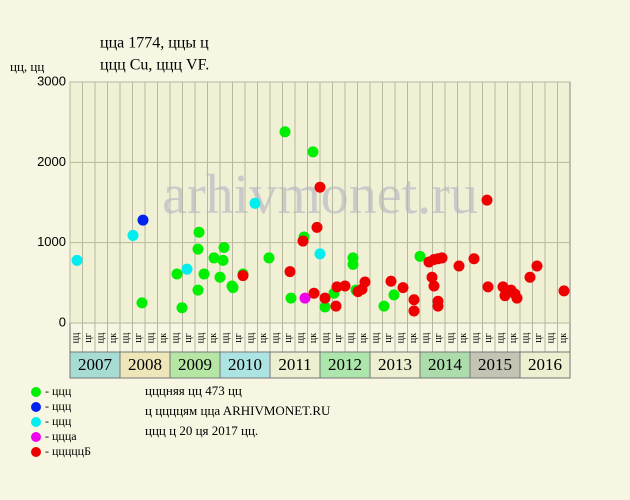 The image size is (630, 500). Describe the element at coordinates (495, 364) in the screenshot. I see `year-label: 2015` at that location.